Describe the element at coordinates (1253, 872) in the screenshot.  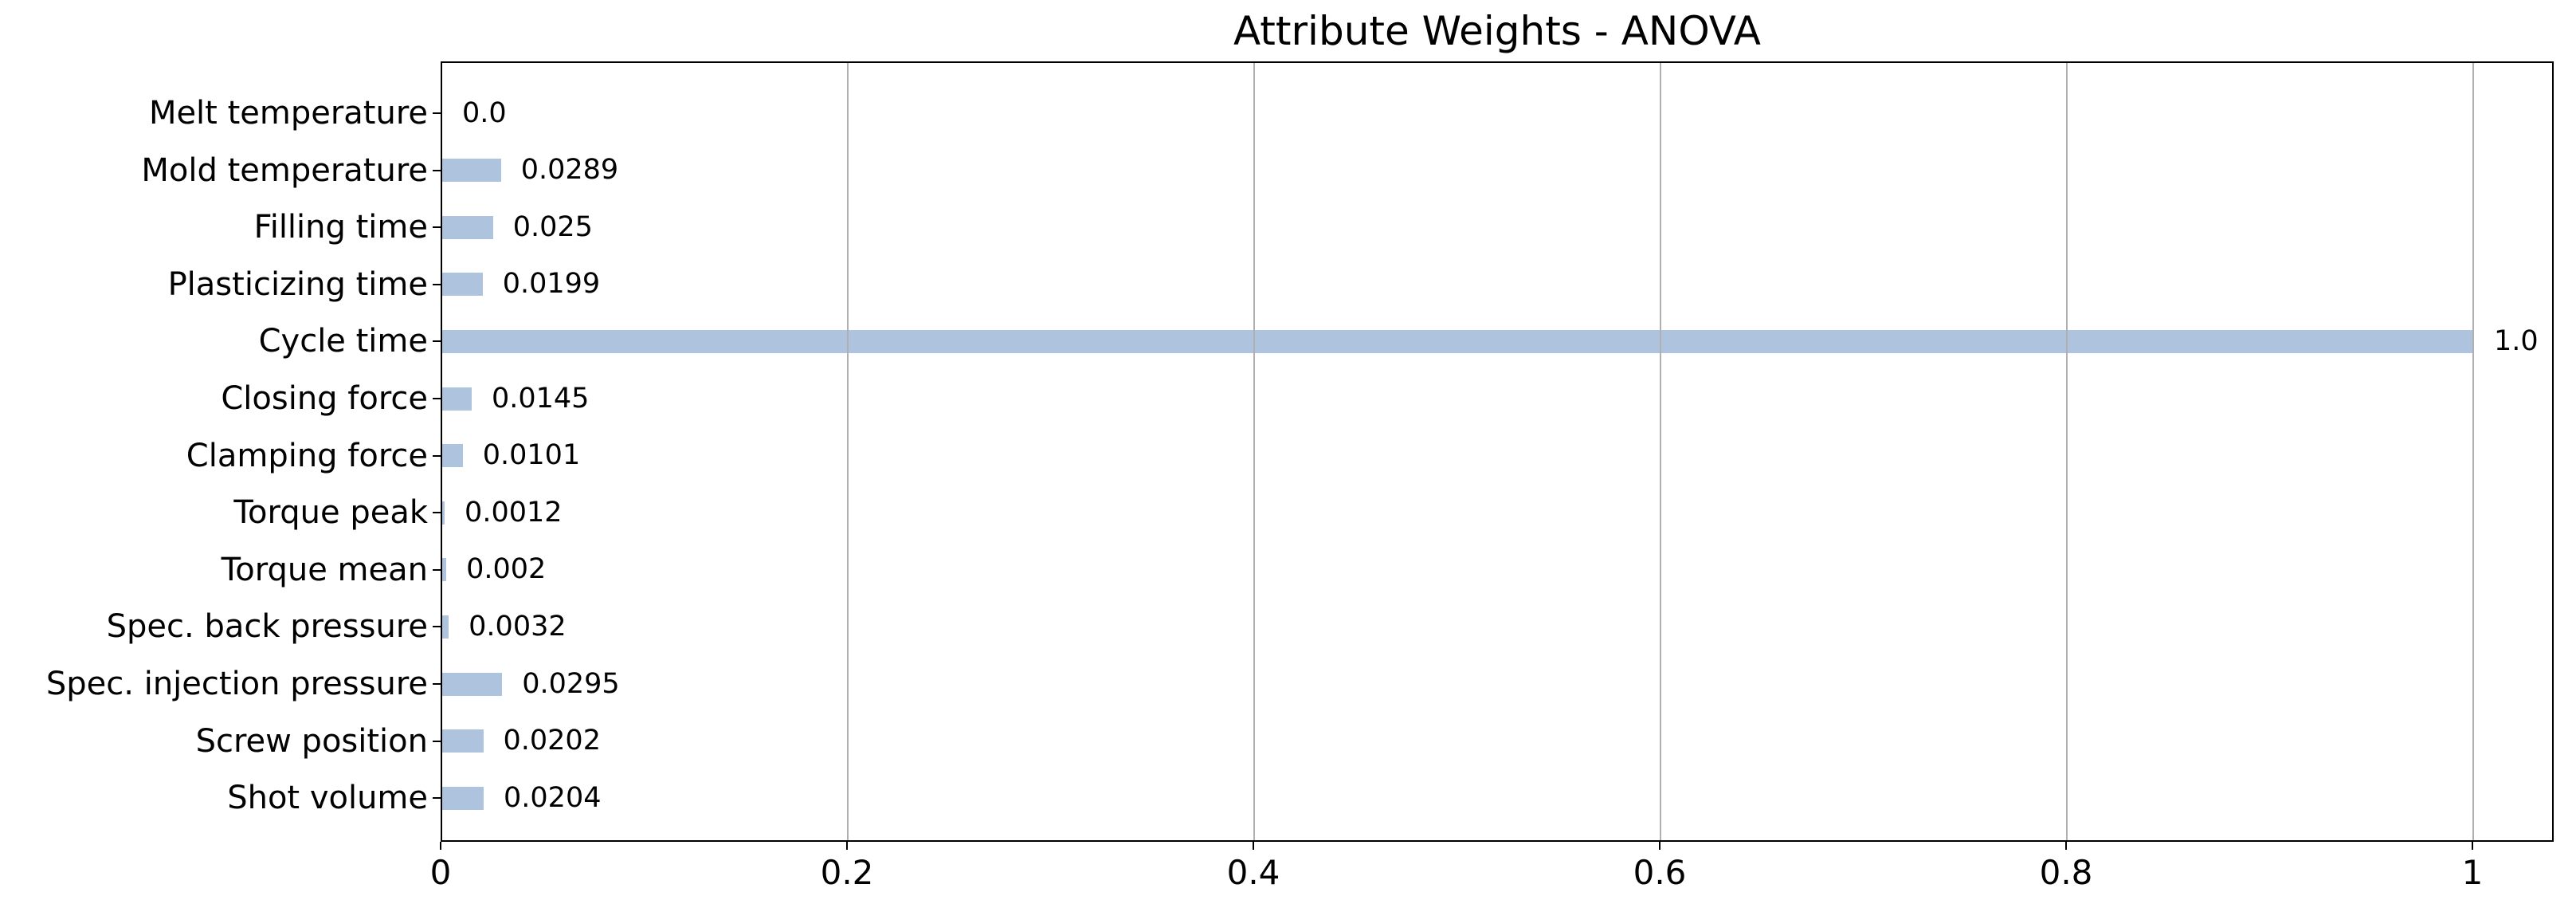
I see `x-tick-label: 0.4` at that location.